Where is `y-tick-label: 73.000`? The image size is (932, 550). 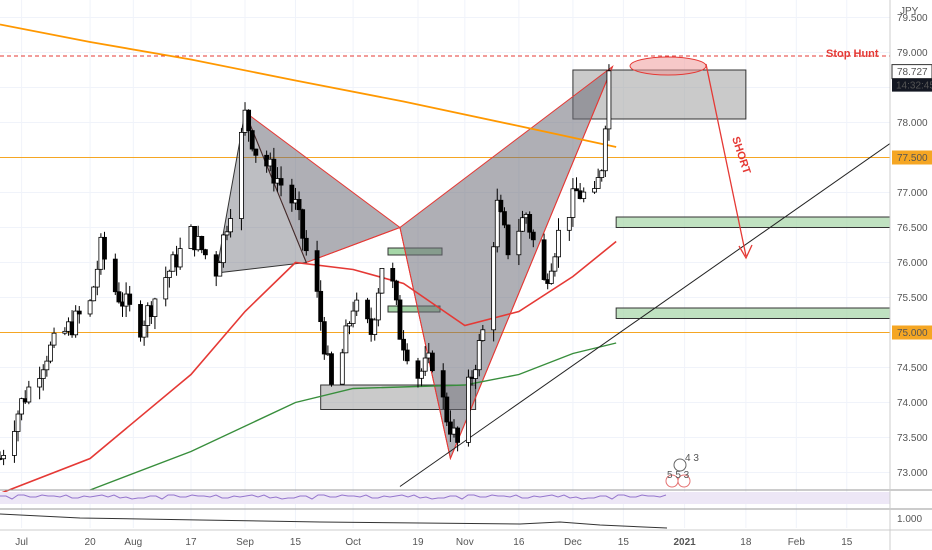 y-tick-label: 73.000 is located at coordinates (912, 473).